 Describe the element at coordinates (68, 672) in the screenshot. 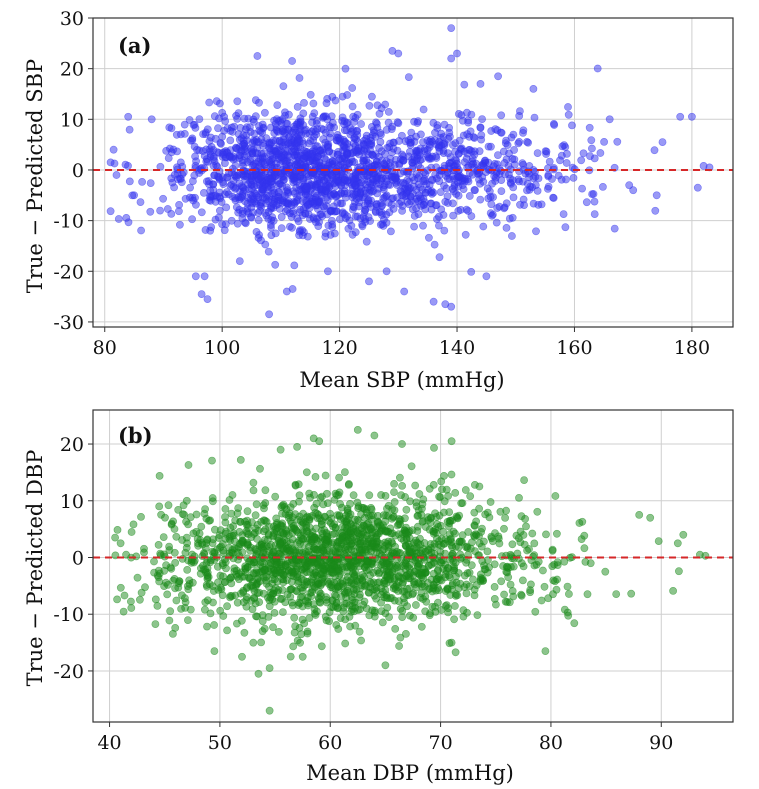

I see `dbp-y-tick-label: -20` at that location.